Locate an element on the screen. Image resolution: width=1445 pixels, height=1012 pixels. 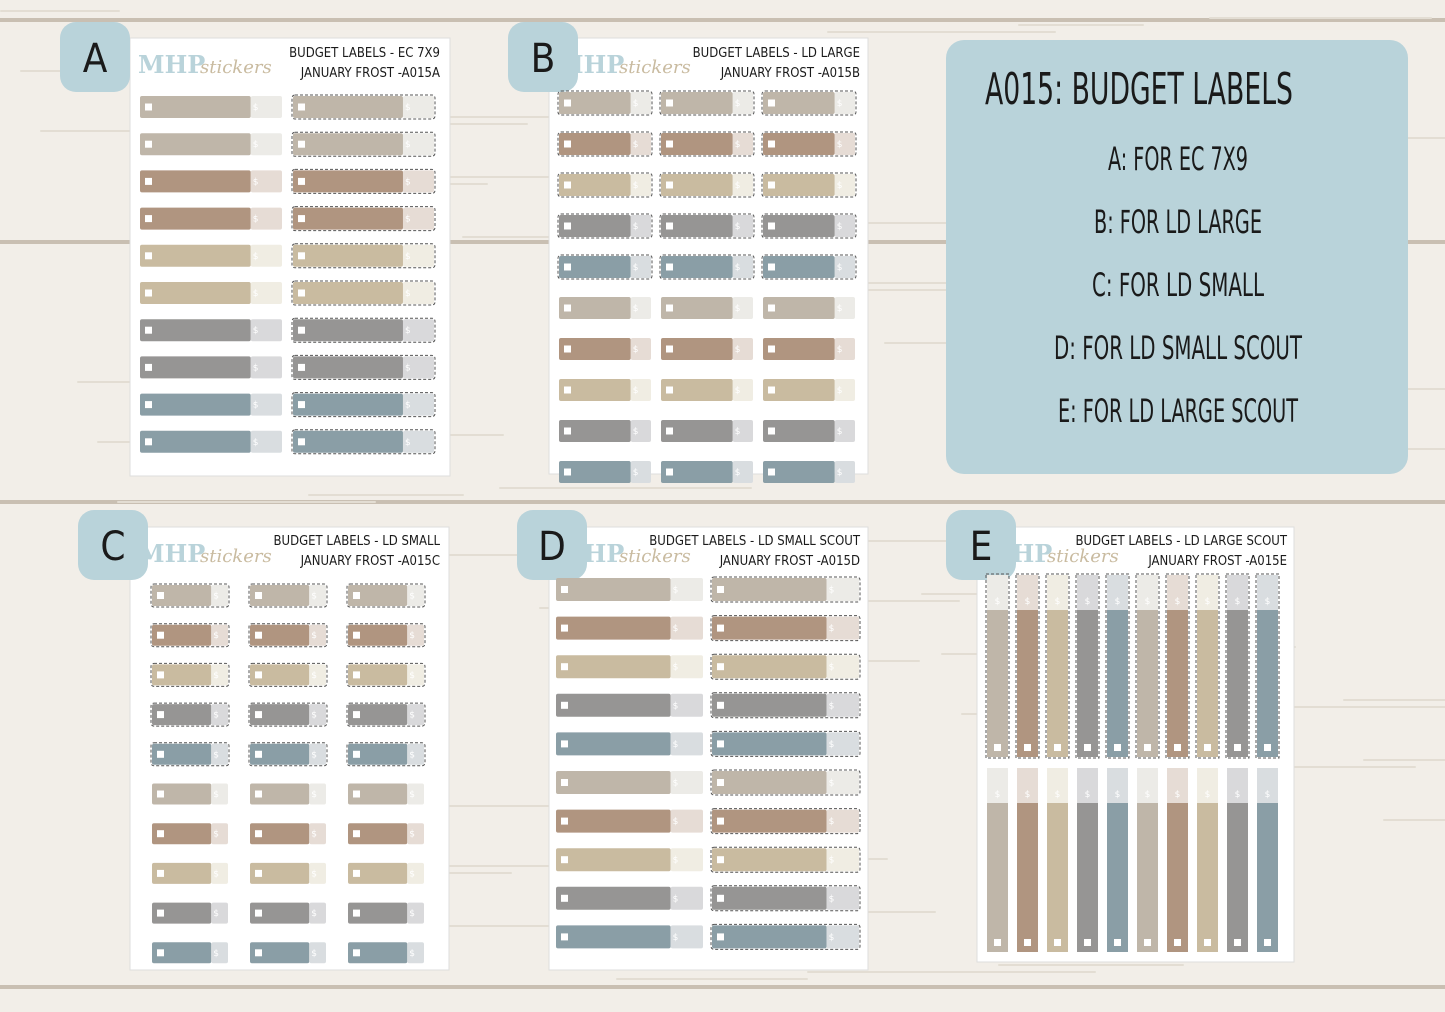
sheet-title: BUDGET LABELS - EC 7X9 is located at coordinates (364, 53).